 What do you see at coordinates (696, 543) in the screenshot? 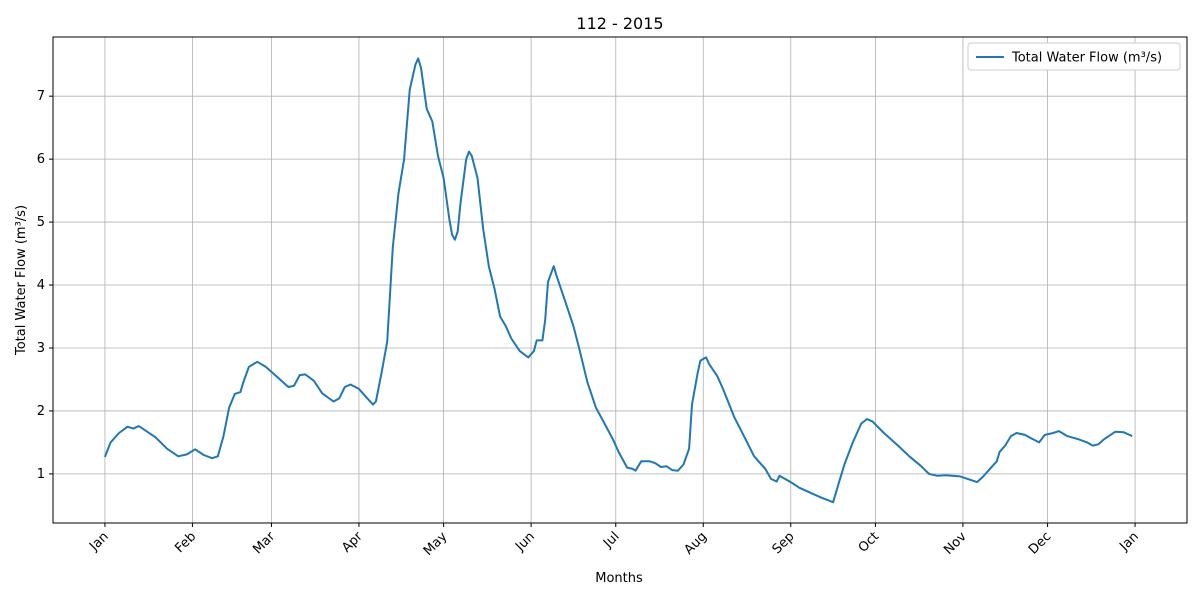
I see `x-tick-label: Aug` at bounding box center [696, 543].